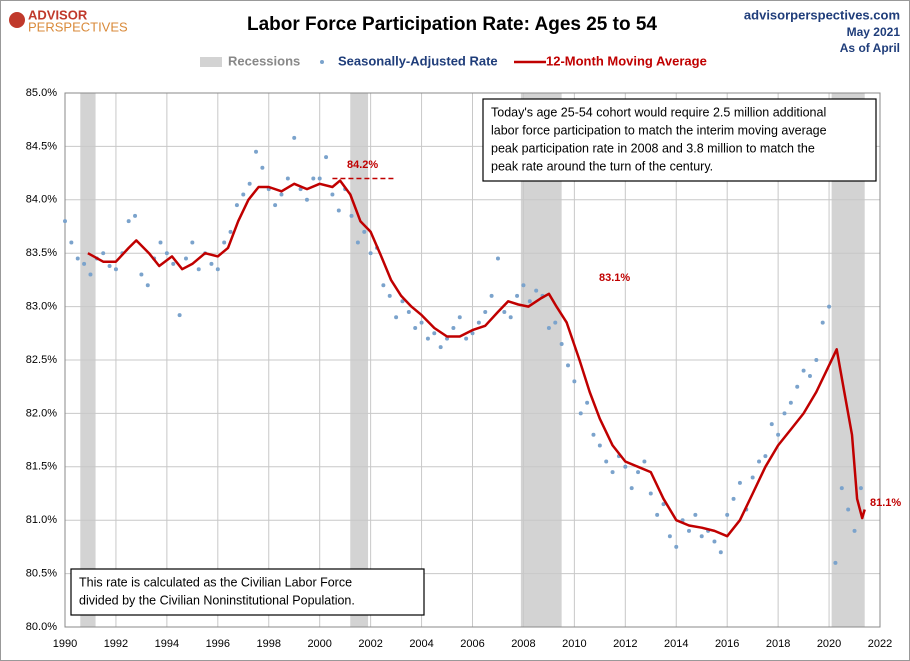 The width and height of the screenshot is (910, 661). I want to click on x-tick-label: 2010, so click(574, 644).